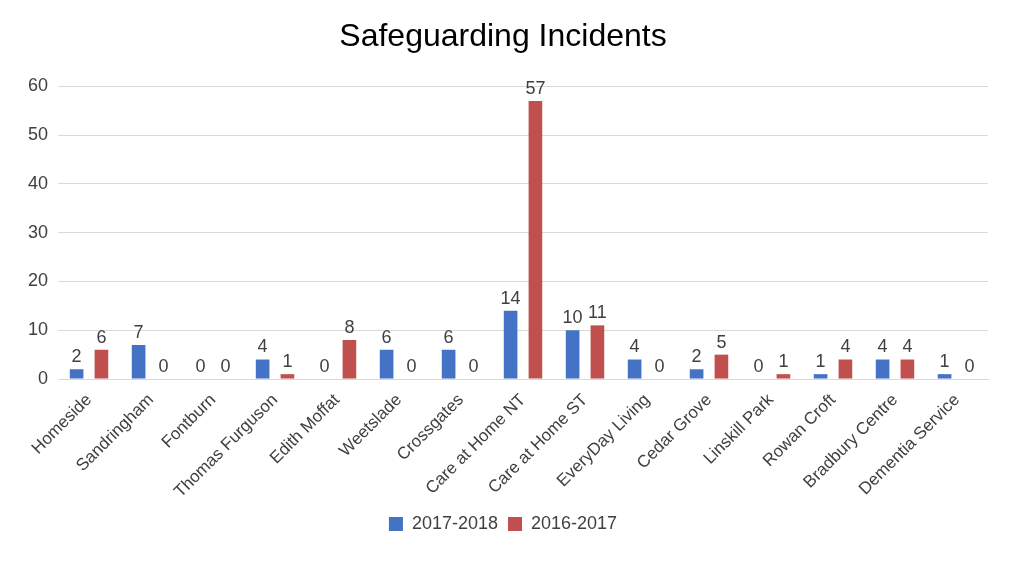 The width and height of the screenshot is (1015, 563). I want to click on legend-label: 2016-2017, so click(574, 522).